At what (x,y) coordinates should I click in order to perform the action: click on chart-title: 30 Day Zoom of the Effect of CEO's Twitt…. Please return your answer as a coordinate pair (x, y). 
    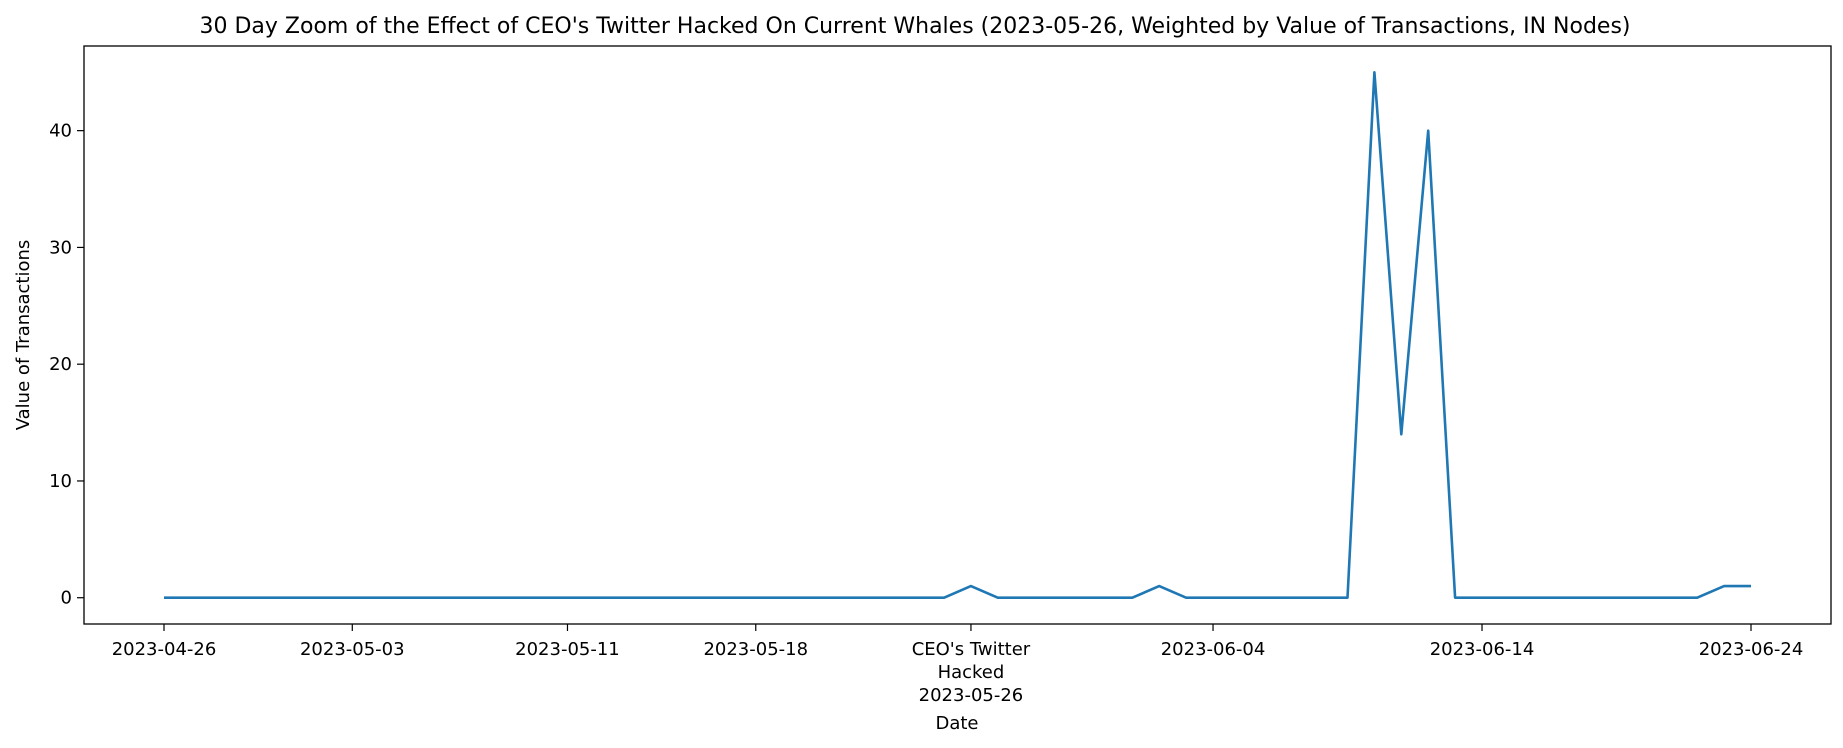
    Looking at the image, I should click on (914, 26).